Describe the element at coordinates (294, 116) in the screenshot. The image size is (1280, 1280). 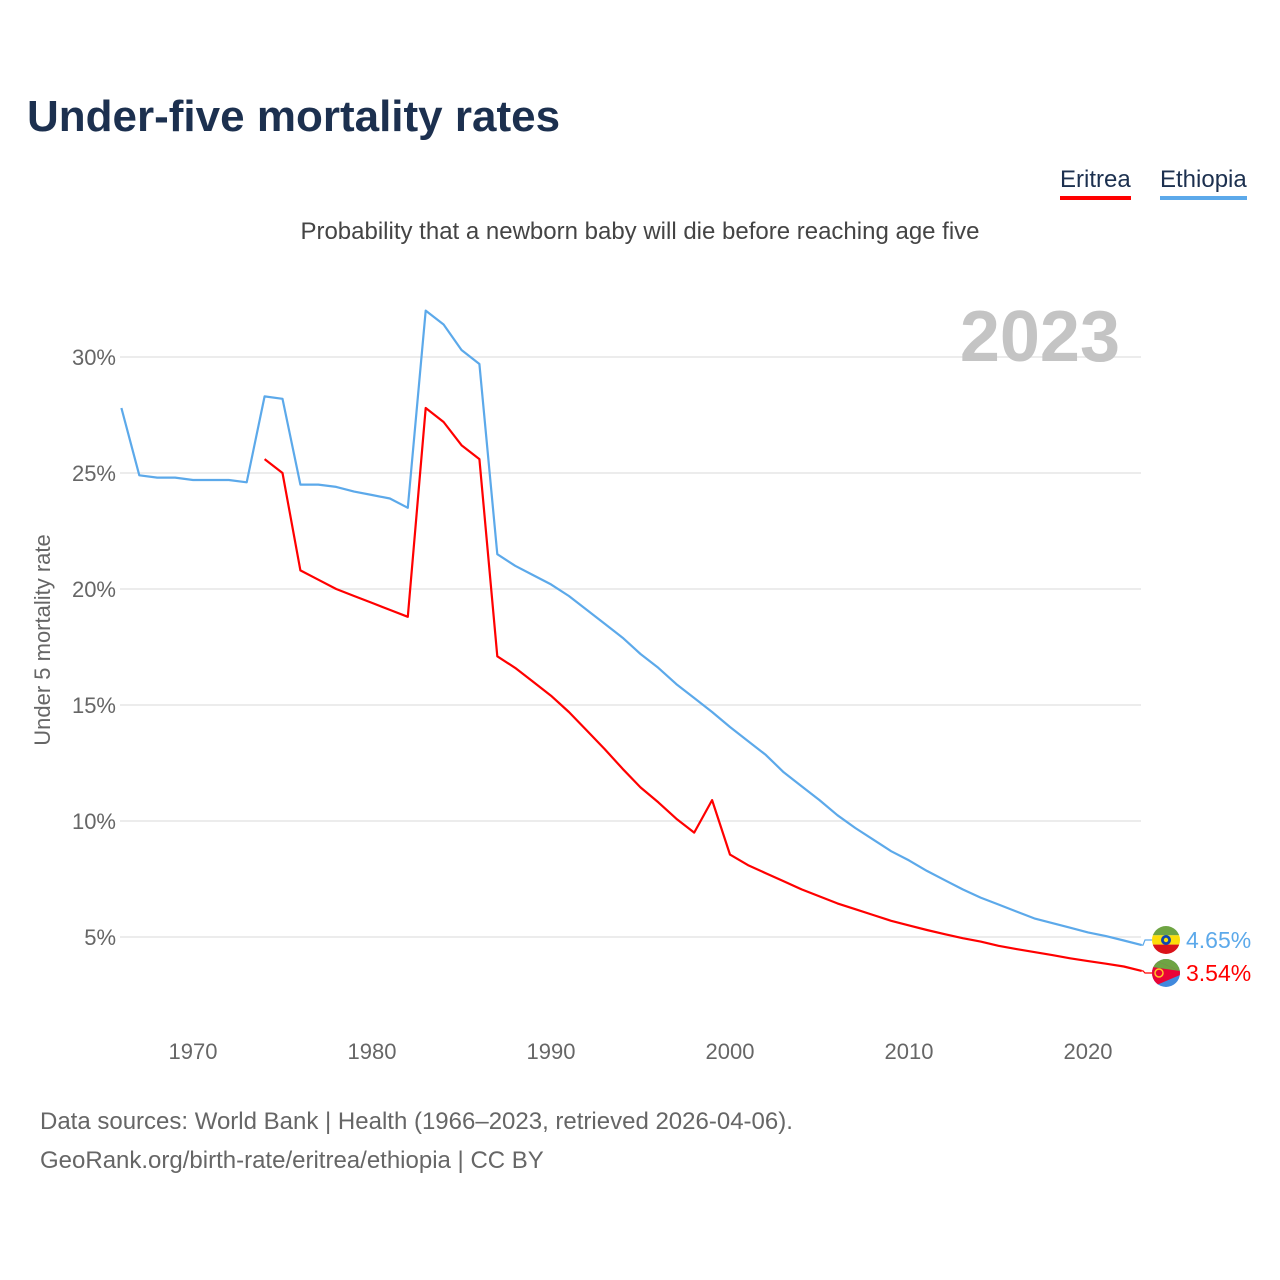
I see `chart-title: Under-five mortality rates` at that location.